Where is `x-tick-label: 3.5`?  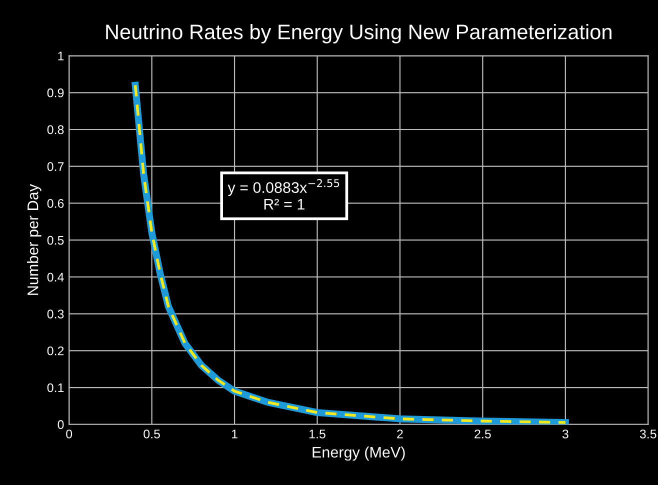
x-tick-label: 3.5 is located at coordinates (648, 434).